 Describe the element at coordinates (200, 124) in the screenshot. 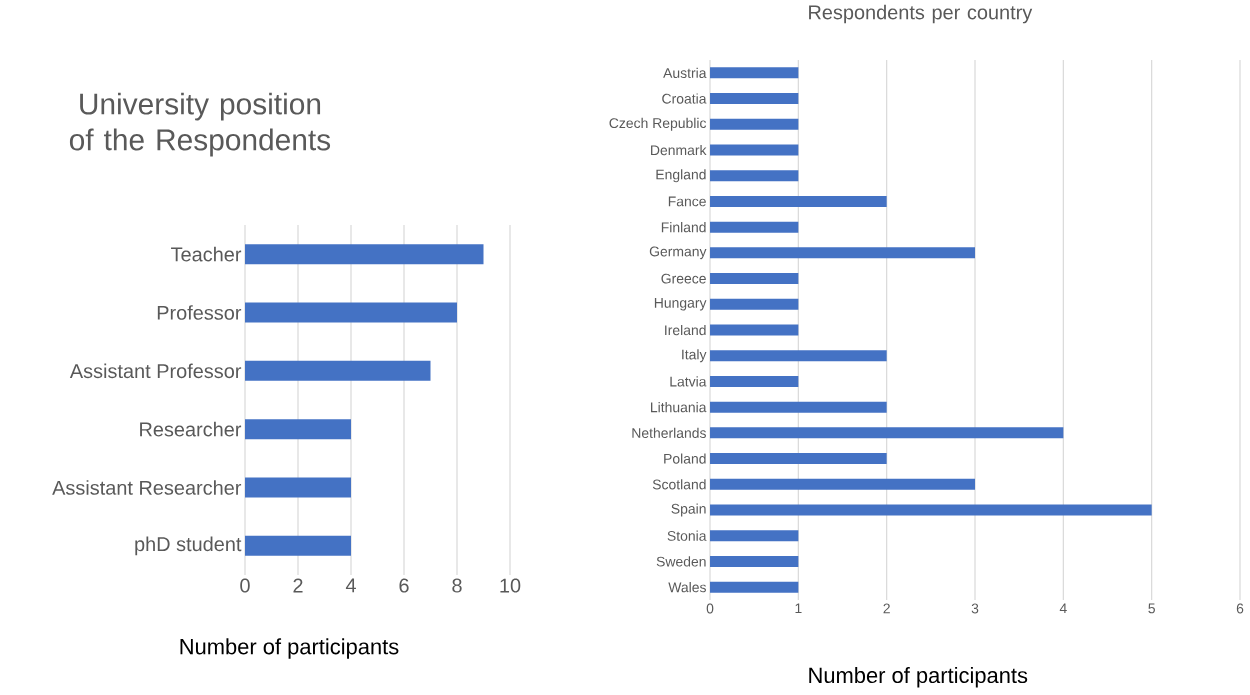

I see `chart-title: University position of the Respondents` at that location.